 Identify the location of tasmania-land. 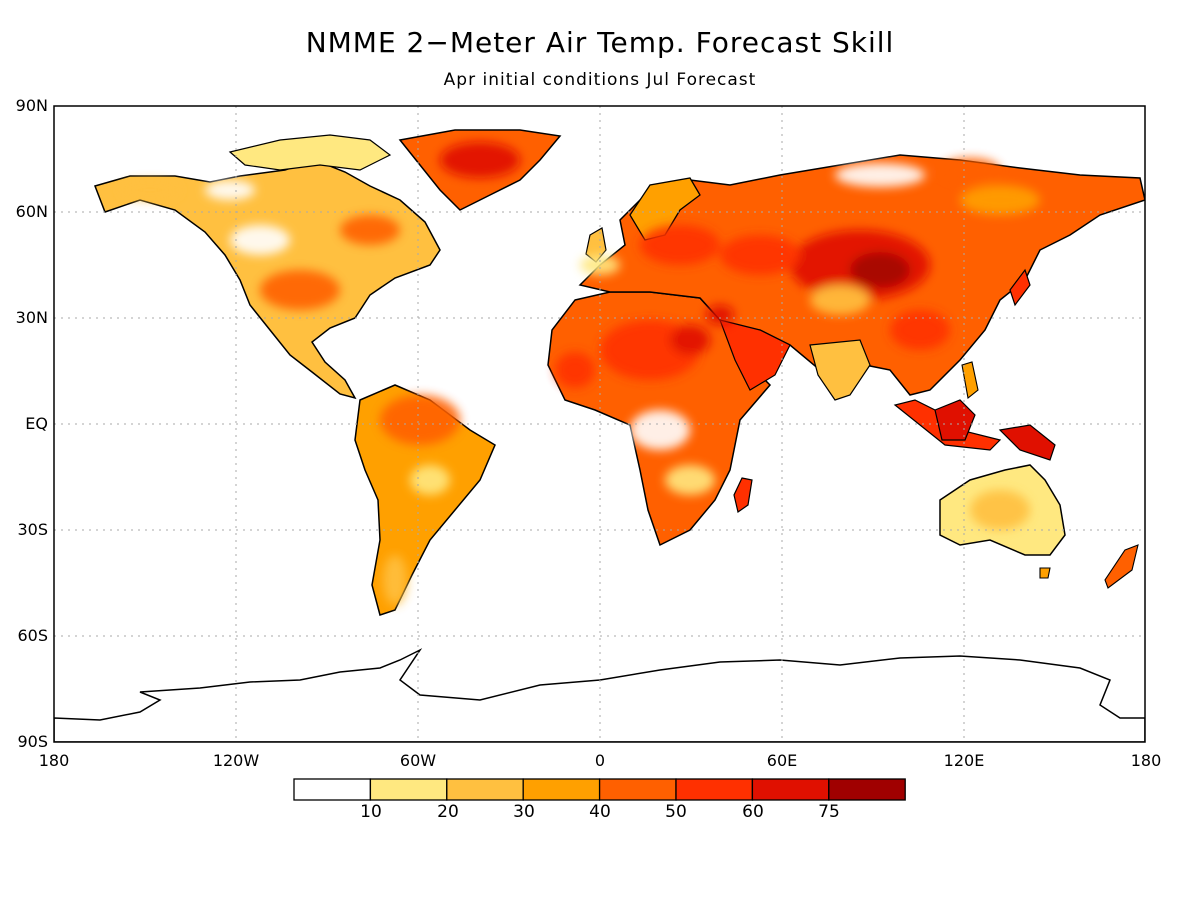
(1045, 573).